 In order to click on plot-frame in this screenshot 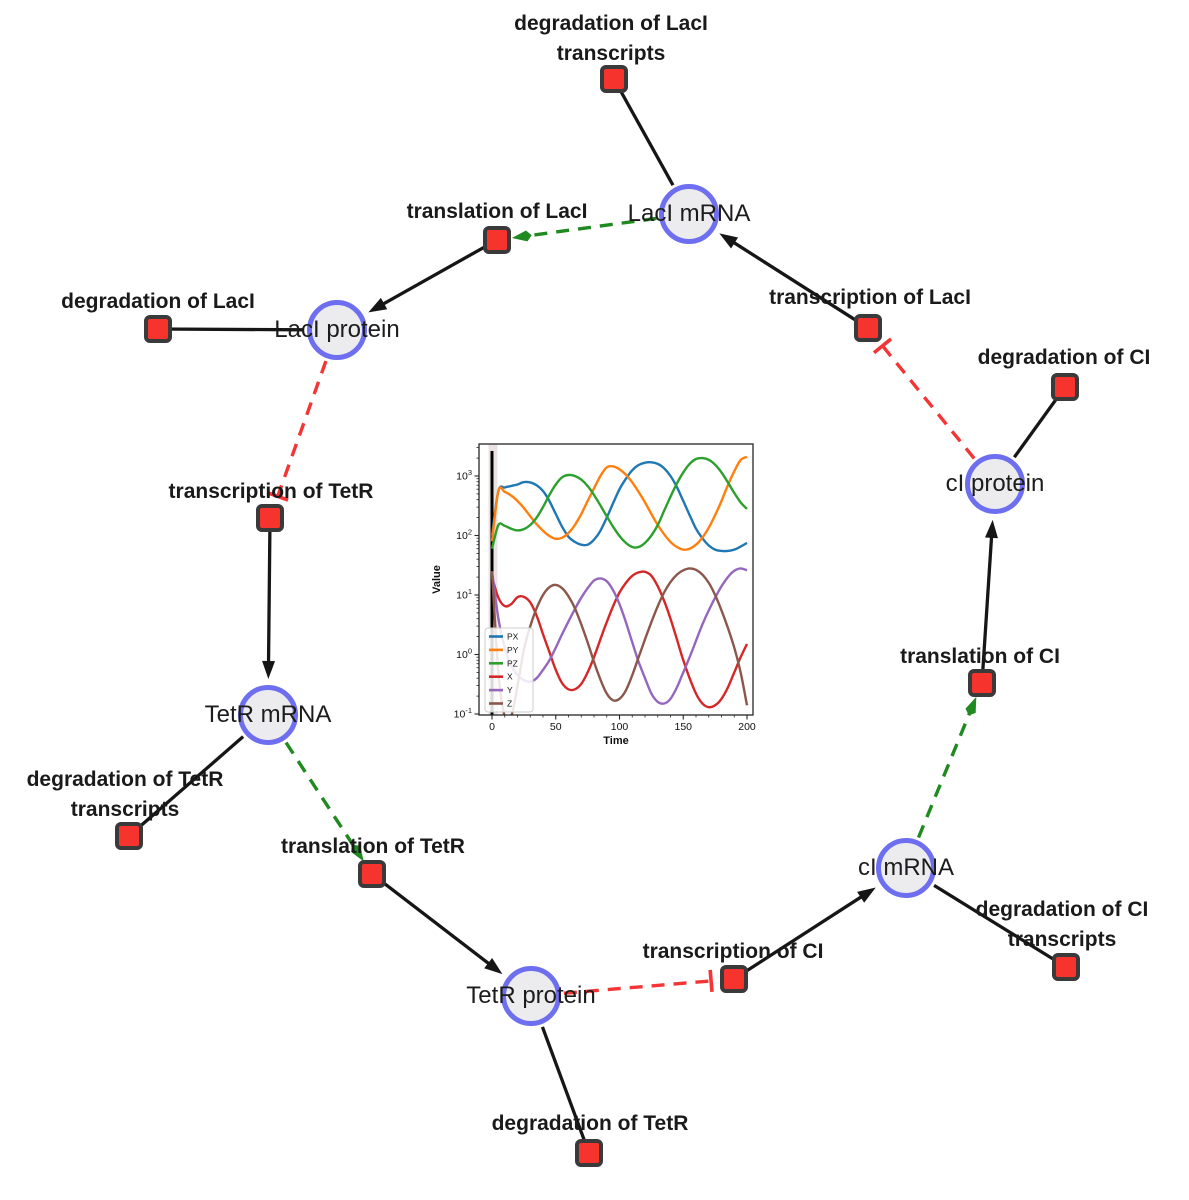, I will do `click(616, 579)`.